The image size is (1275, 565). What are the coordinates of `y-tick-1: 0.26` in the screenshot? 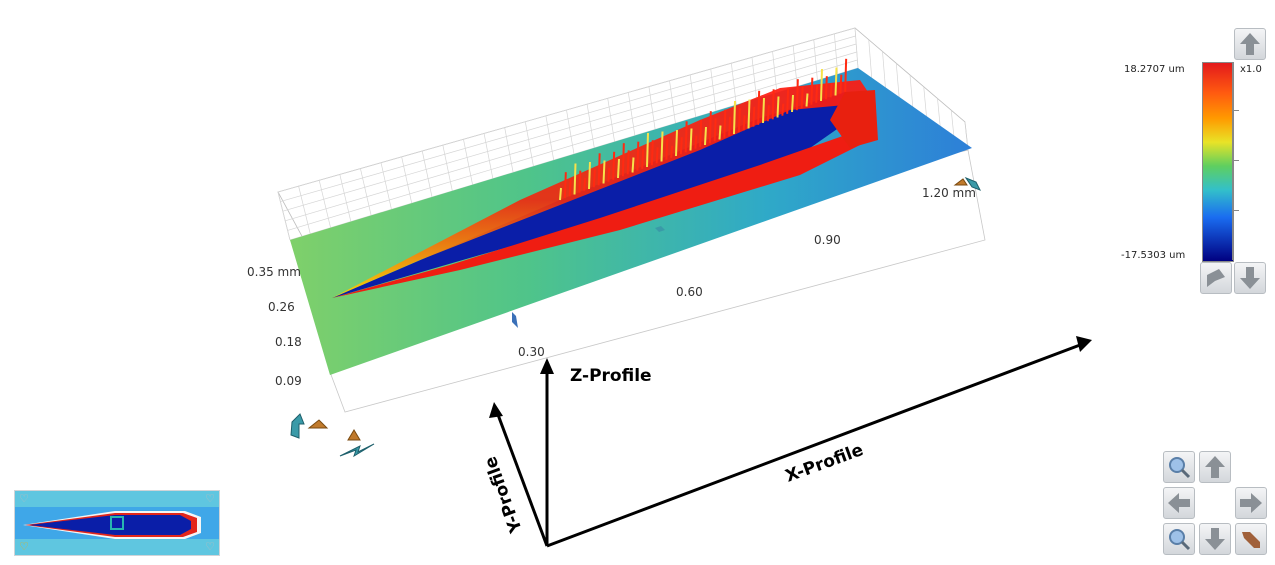 It's located at (281, 307).